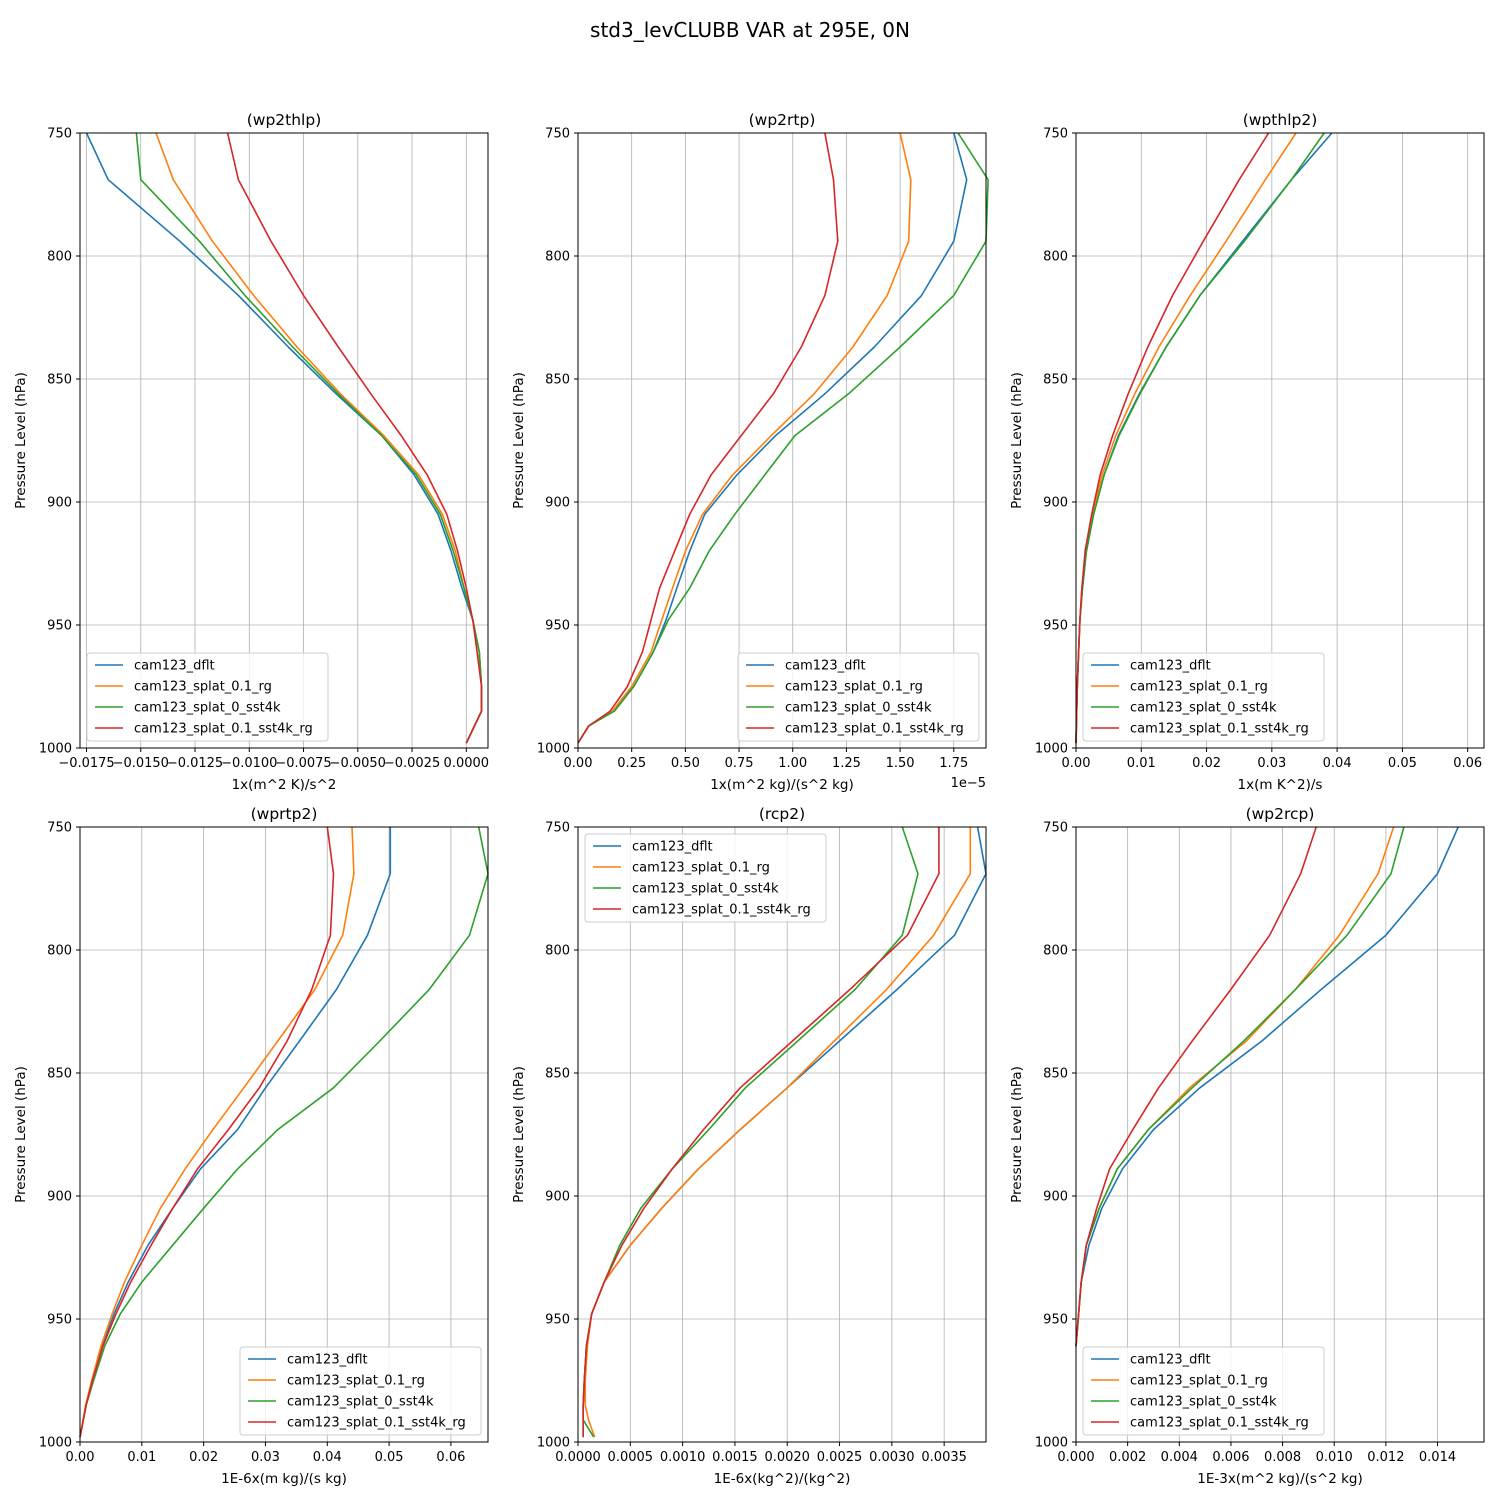  What do you see at coordinates (141, 763) in the screenshot?
I see `x-tick-label: −0.0150` at bounding box center [141, 763].